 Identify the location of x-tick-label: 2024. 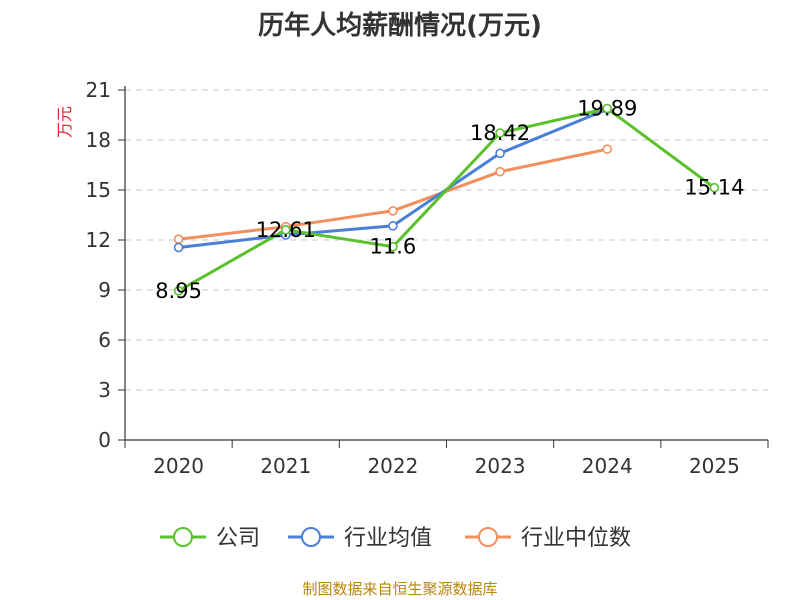
(607, 466).